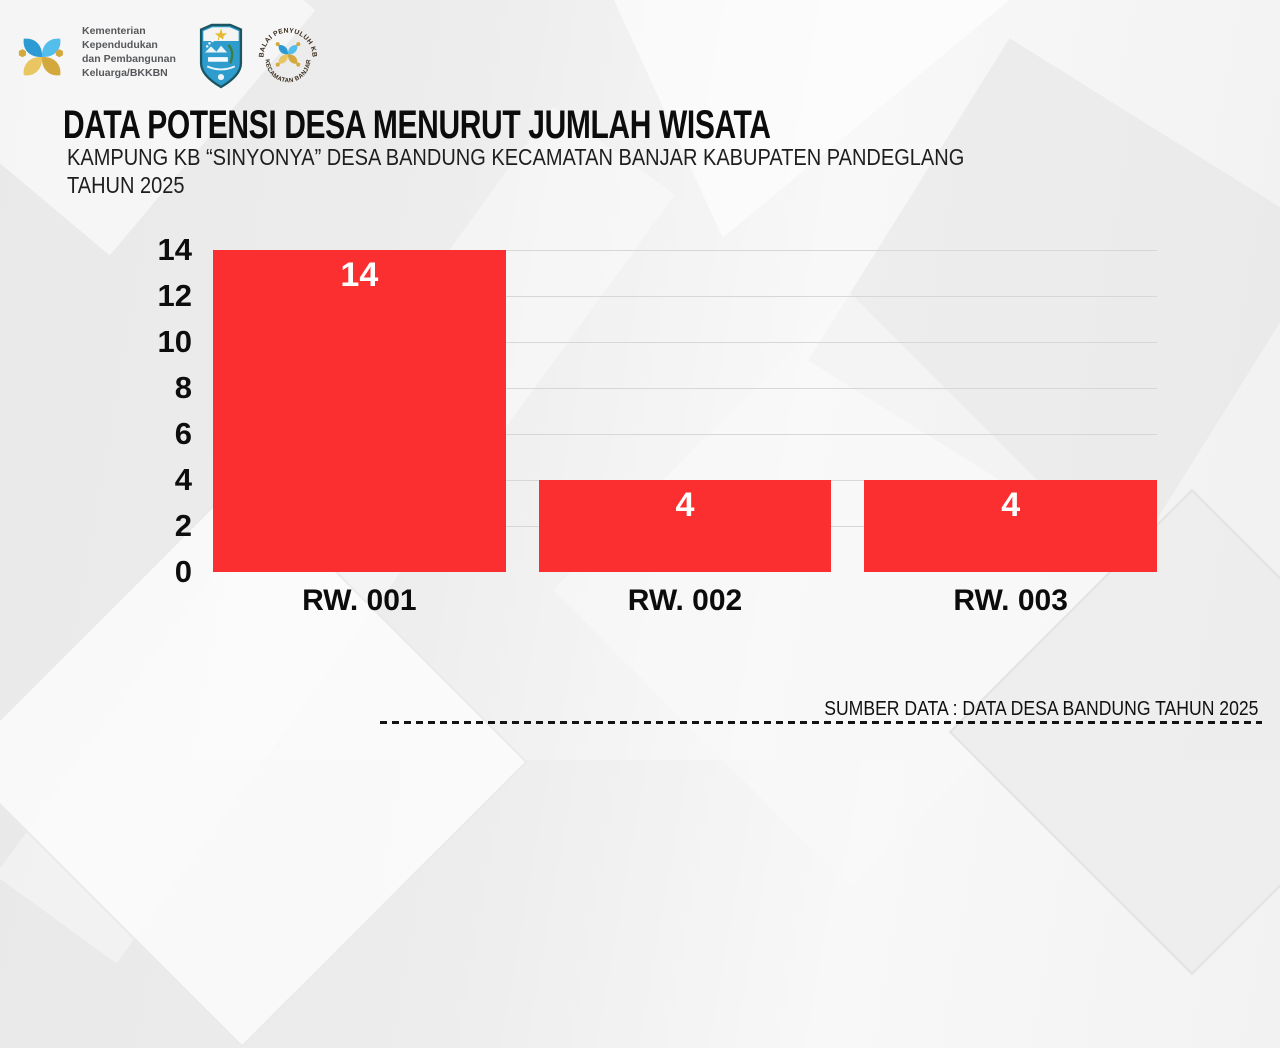 The width and height of the screenshot is (1280, 1048). Describe the element at coordinates (183, 433) in the screenshot. I see `y-axis-tick-label: 6` at that location.